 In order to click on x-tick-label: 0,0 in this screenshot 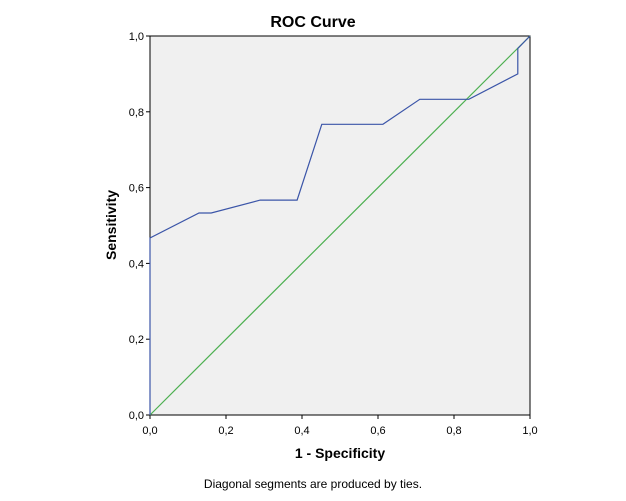, I will do `click(149, 431)`.